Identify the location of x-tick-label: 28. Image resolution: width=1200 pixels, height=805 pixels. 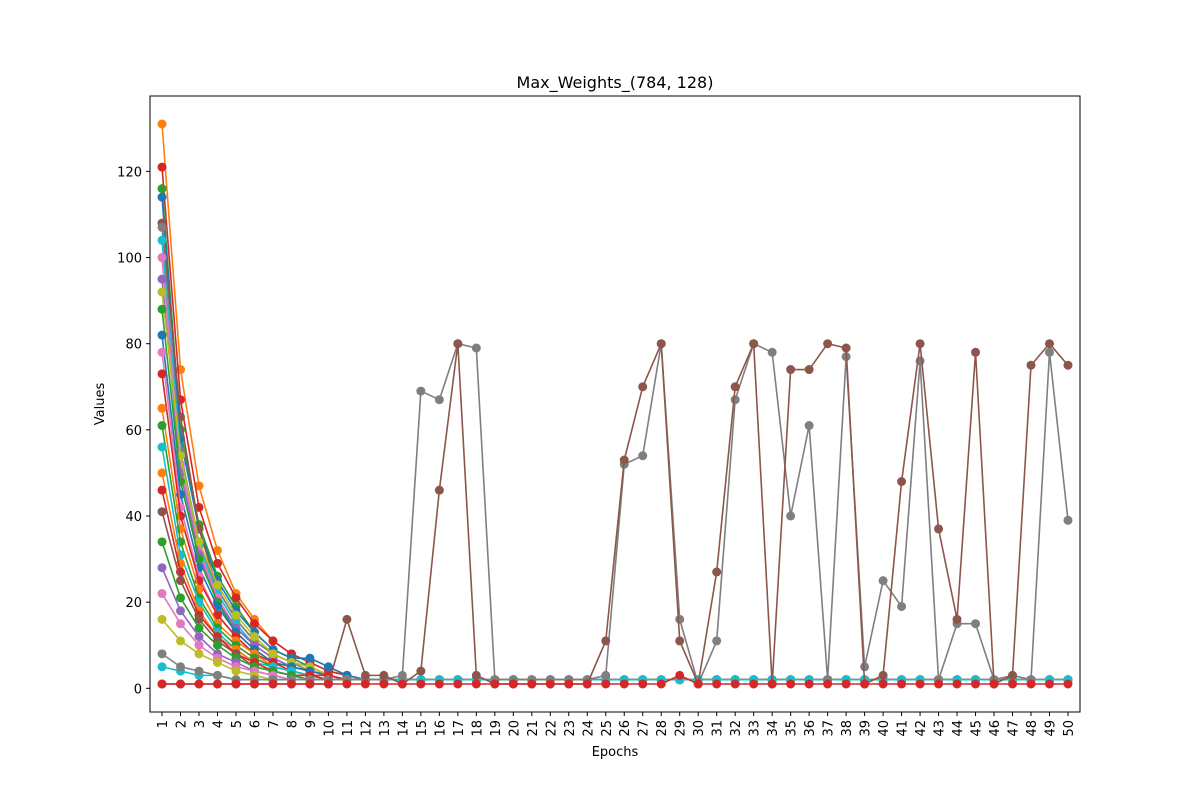
(662, 728).